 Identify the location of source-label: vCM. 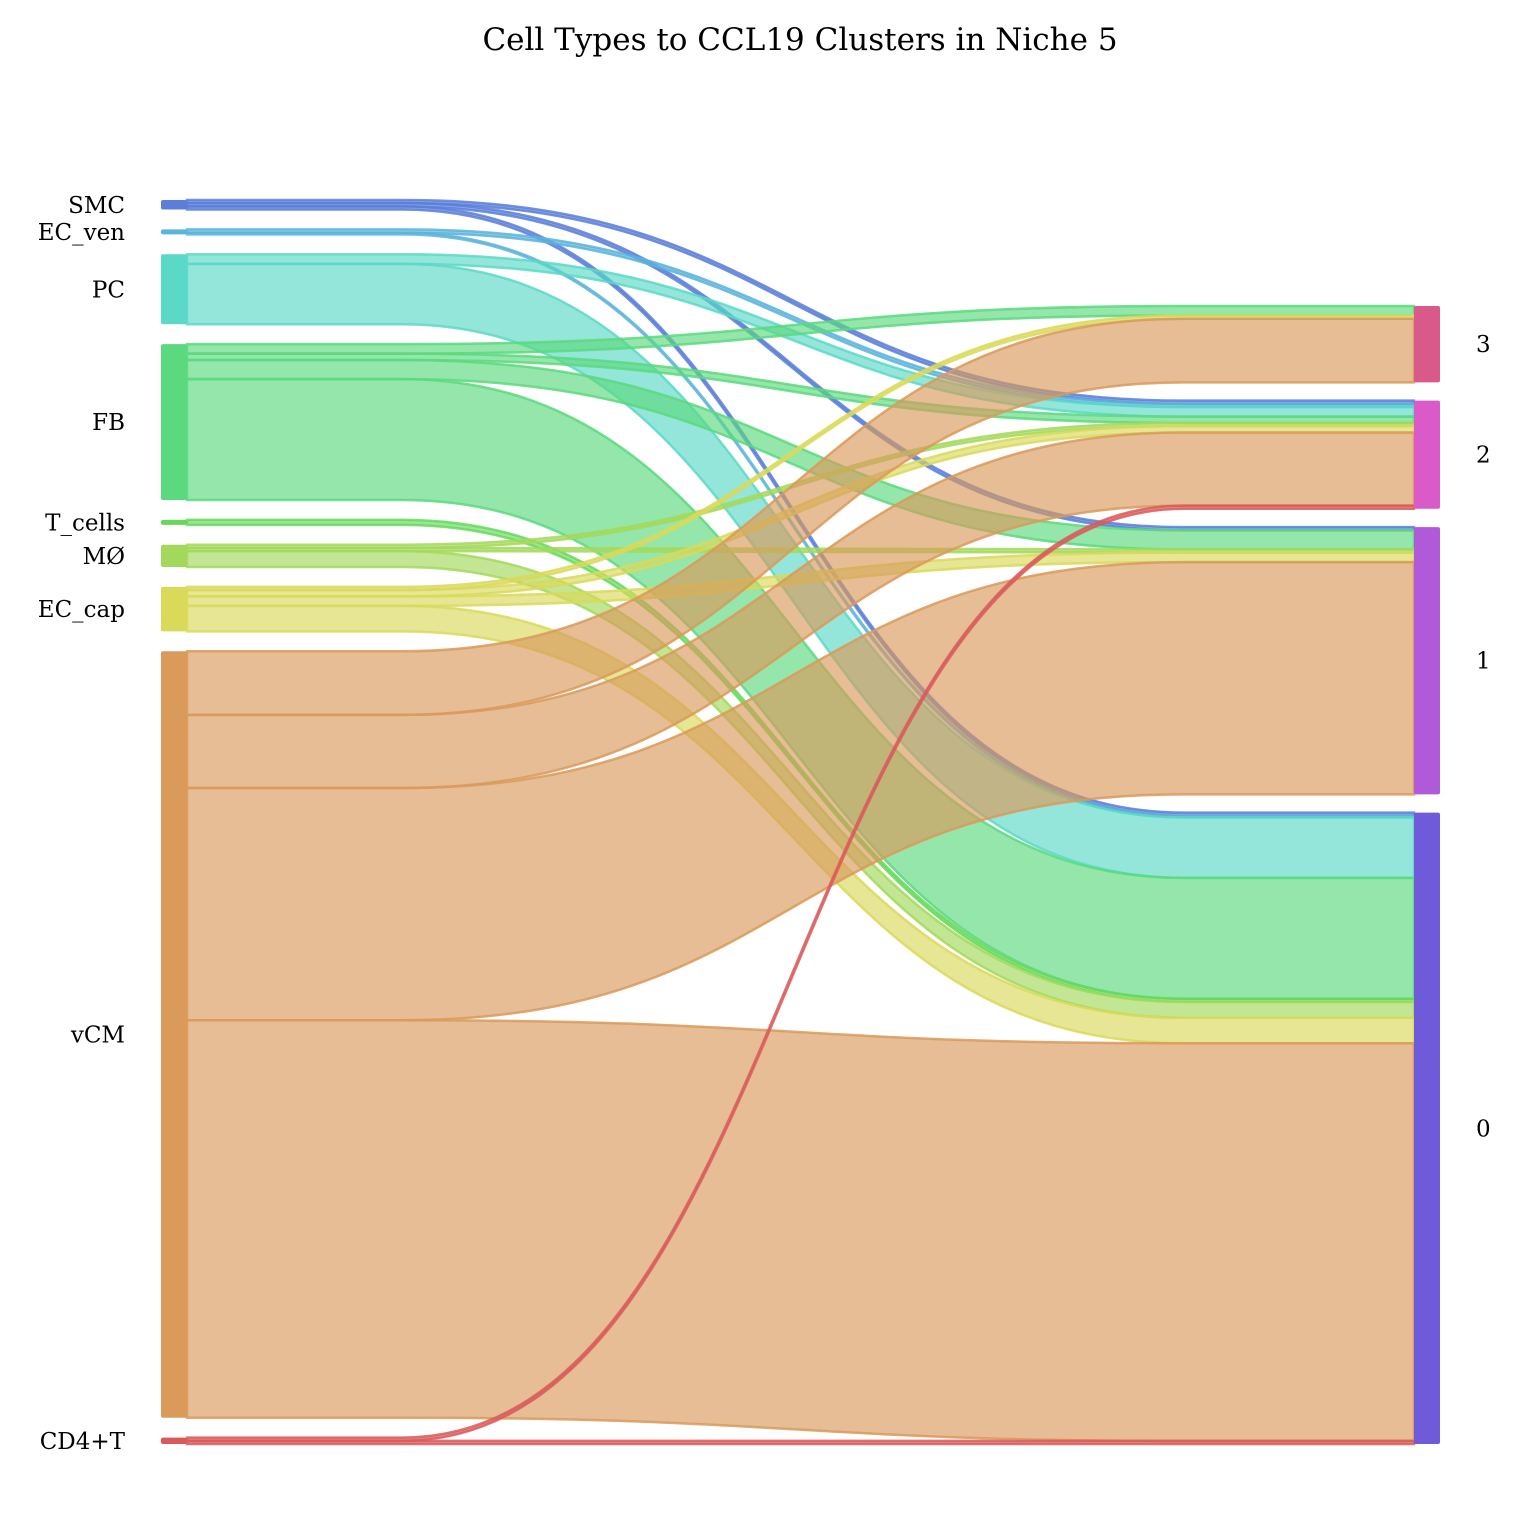
(97, 1036).